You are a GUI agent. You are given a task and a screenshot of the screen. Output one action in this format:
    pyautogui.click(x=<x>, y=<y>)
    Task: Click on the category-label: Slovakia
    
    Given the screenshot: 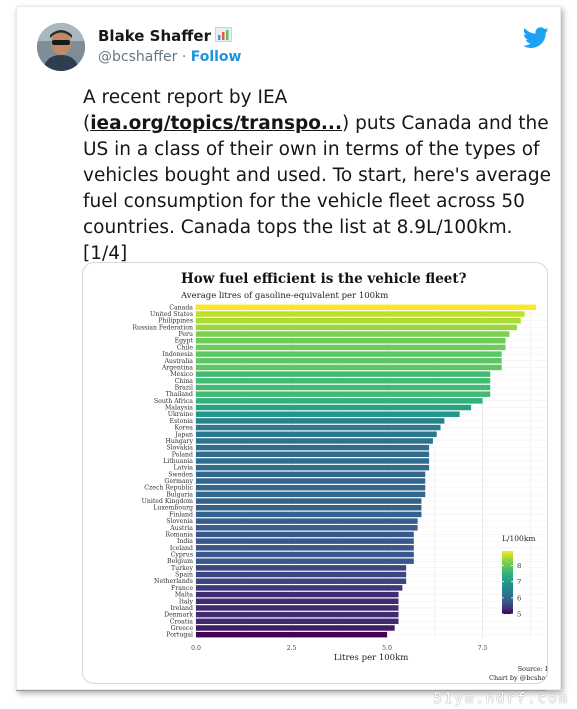 What is the action you would take?
    pyautogui.click(x=179, y=448)
    